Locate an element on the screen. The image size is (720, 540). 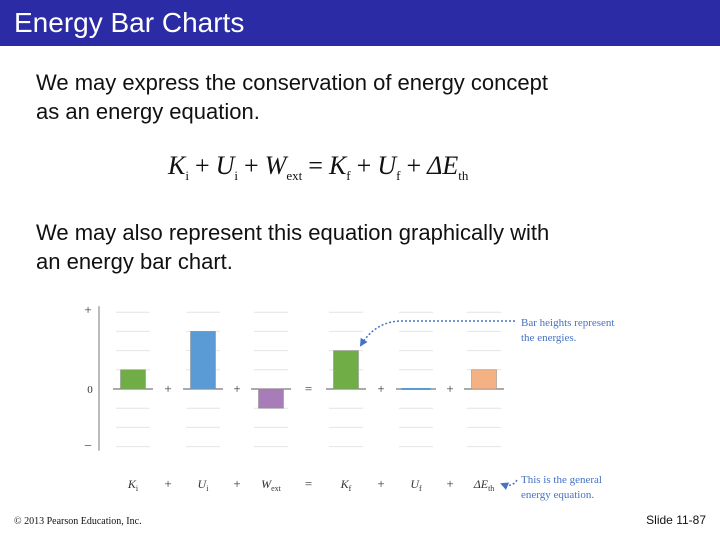
category-label: Ki is located at coordinates (133, 485).